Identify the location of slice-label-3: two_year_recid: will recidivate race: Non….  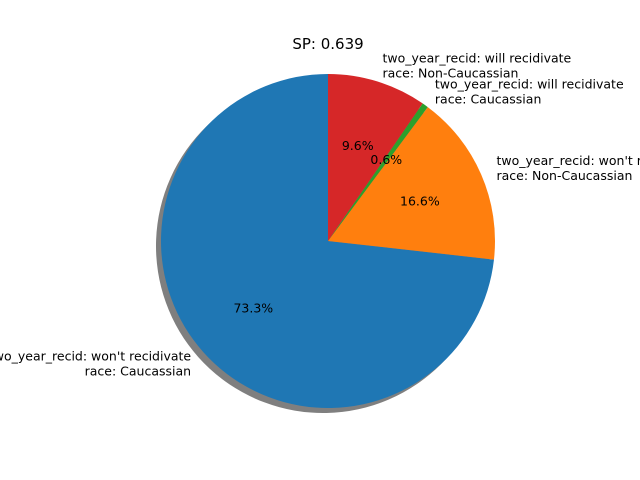
(477, 66).